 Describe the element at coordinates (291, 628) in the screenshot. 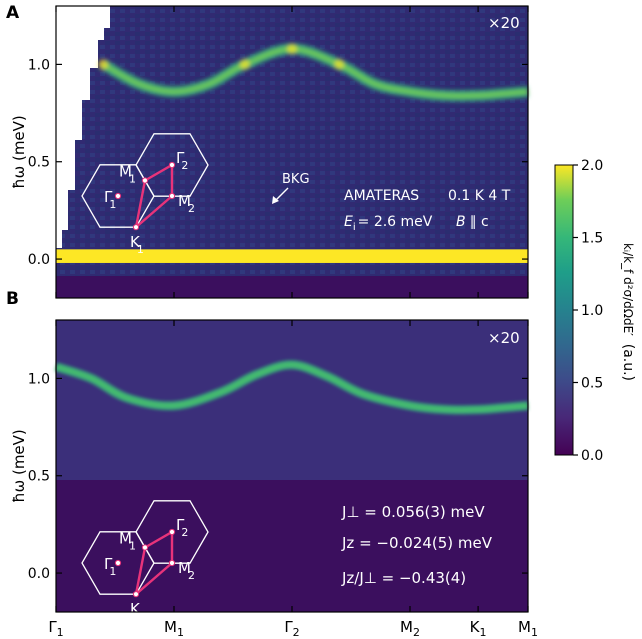

I see `x-tick-label: Γ2` at that location.